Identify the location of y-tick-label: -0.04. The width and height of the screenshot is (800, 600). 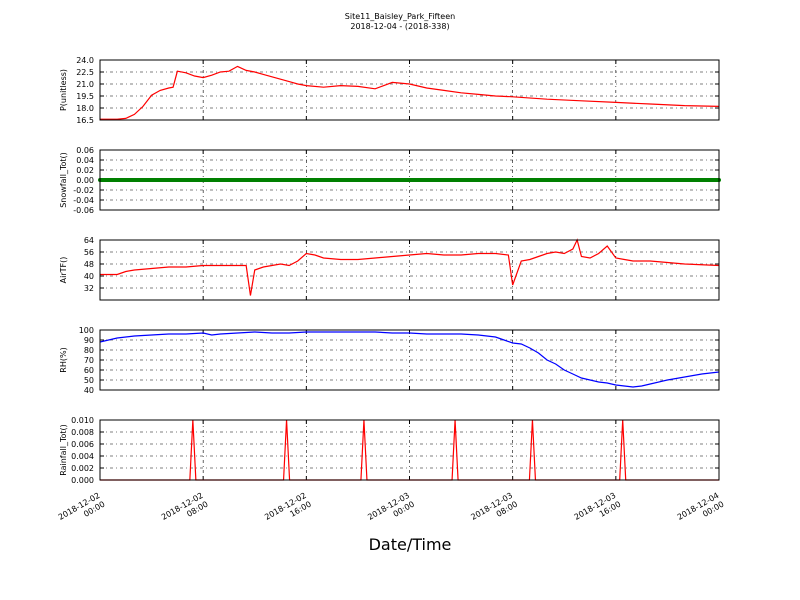
(83, 200).